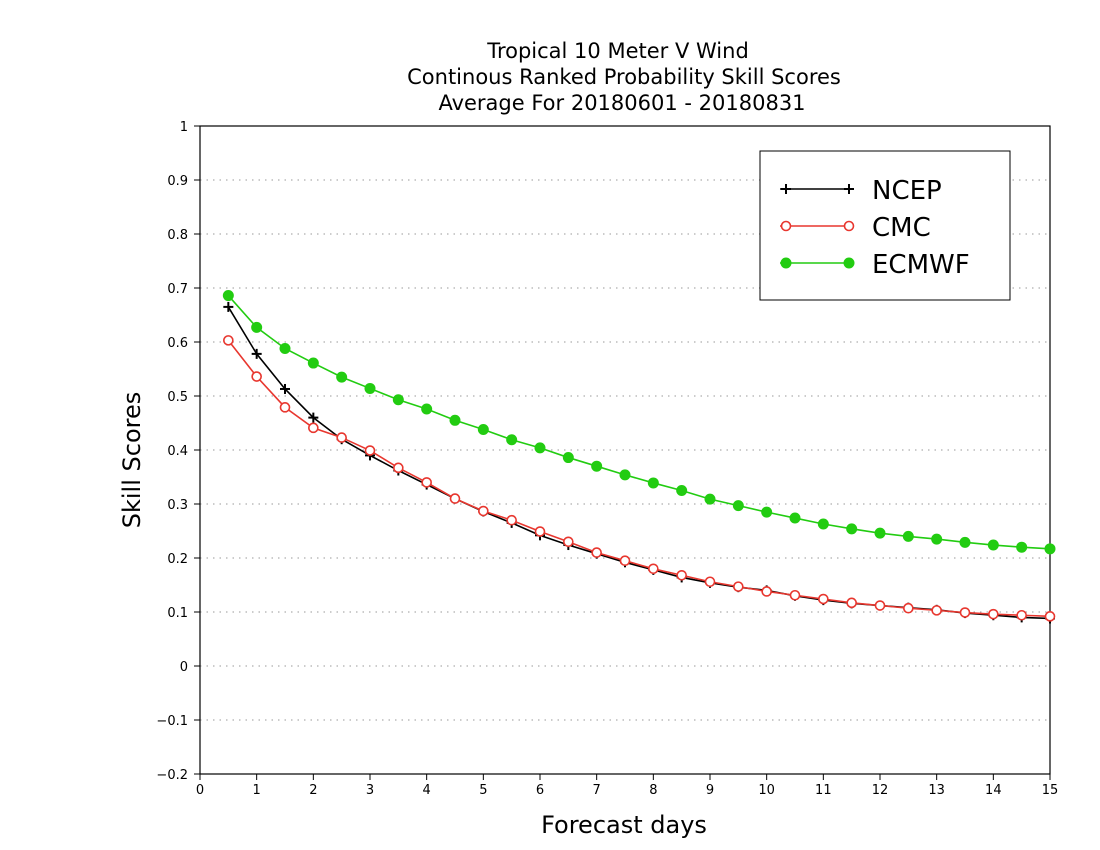 This screenshot has height=850, width=1100. I want to click on y-tick-label: 0.7, so click(177, 289).